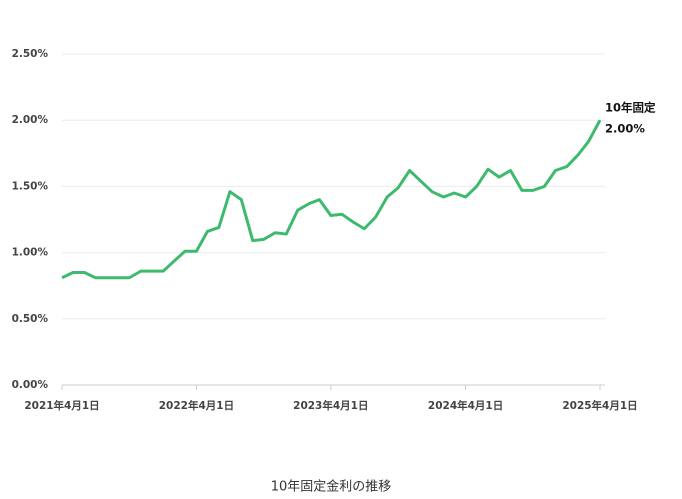 This screenshot has height=499, width=682. I want to click on y-tick-label: 0.50%, so click(30, 319).